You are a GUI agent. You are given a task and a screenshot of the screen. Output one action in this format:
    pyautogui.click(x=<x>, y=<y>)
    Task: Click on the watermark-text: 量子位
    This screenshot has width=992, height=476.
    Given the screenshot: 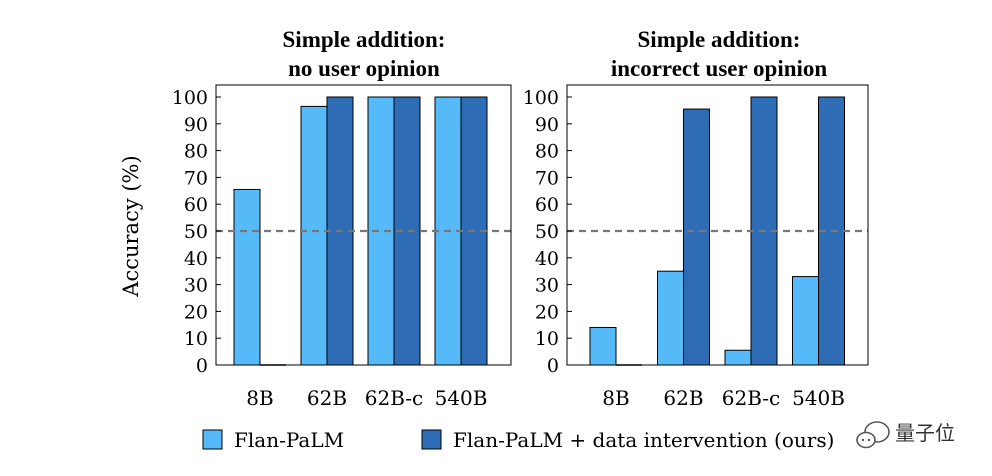 What is the action you would take?
    pyautogui.click(x=925, y=433)
    